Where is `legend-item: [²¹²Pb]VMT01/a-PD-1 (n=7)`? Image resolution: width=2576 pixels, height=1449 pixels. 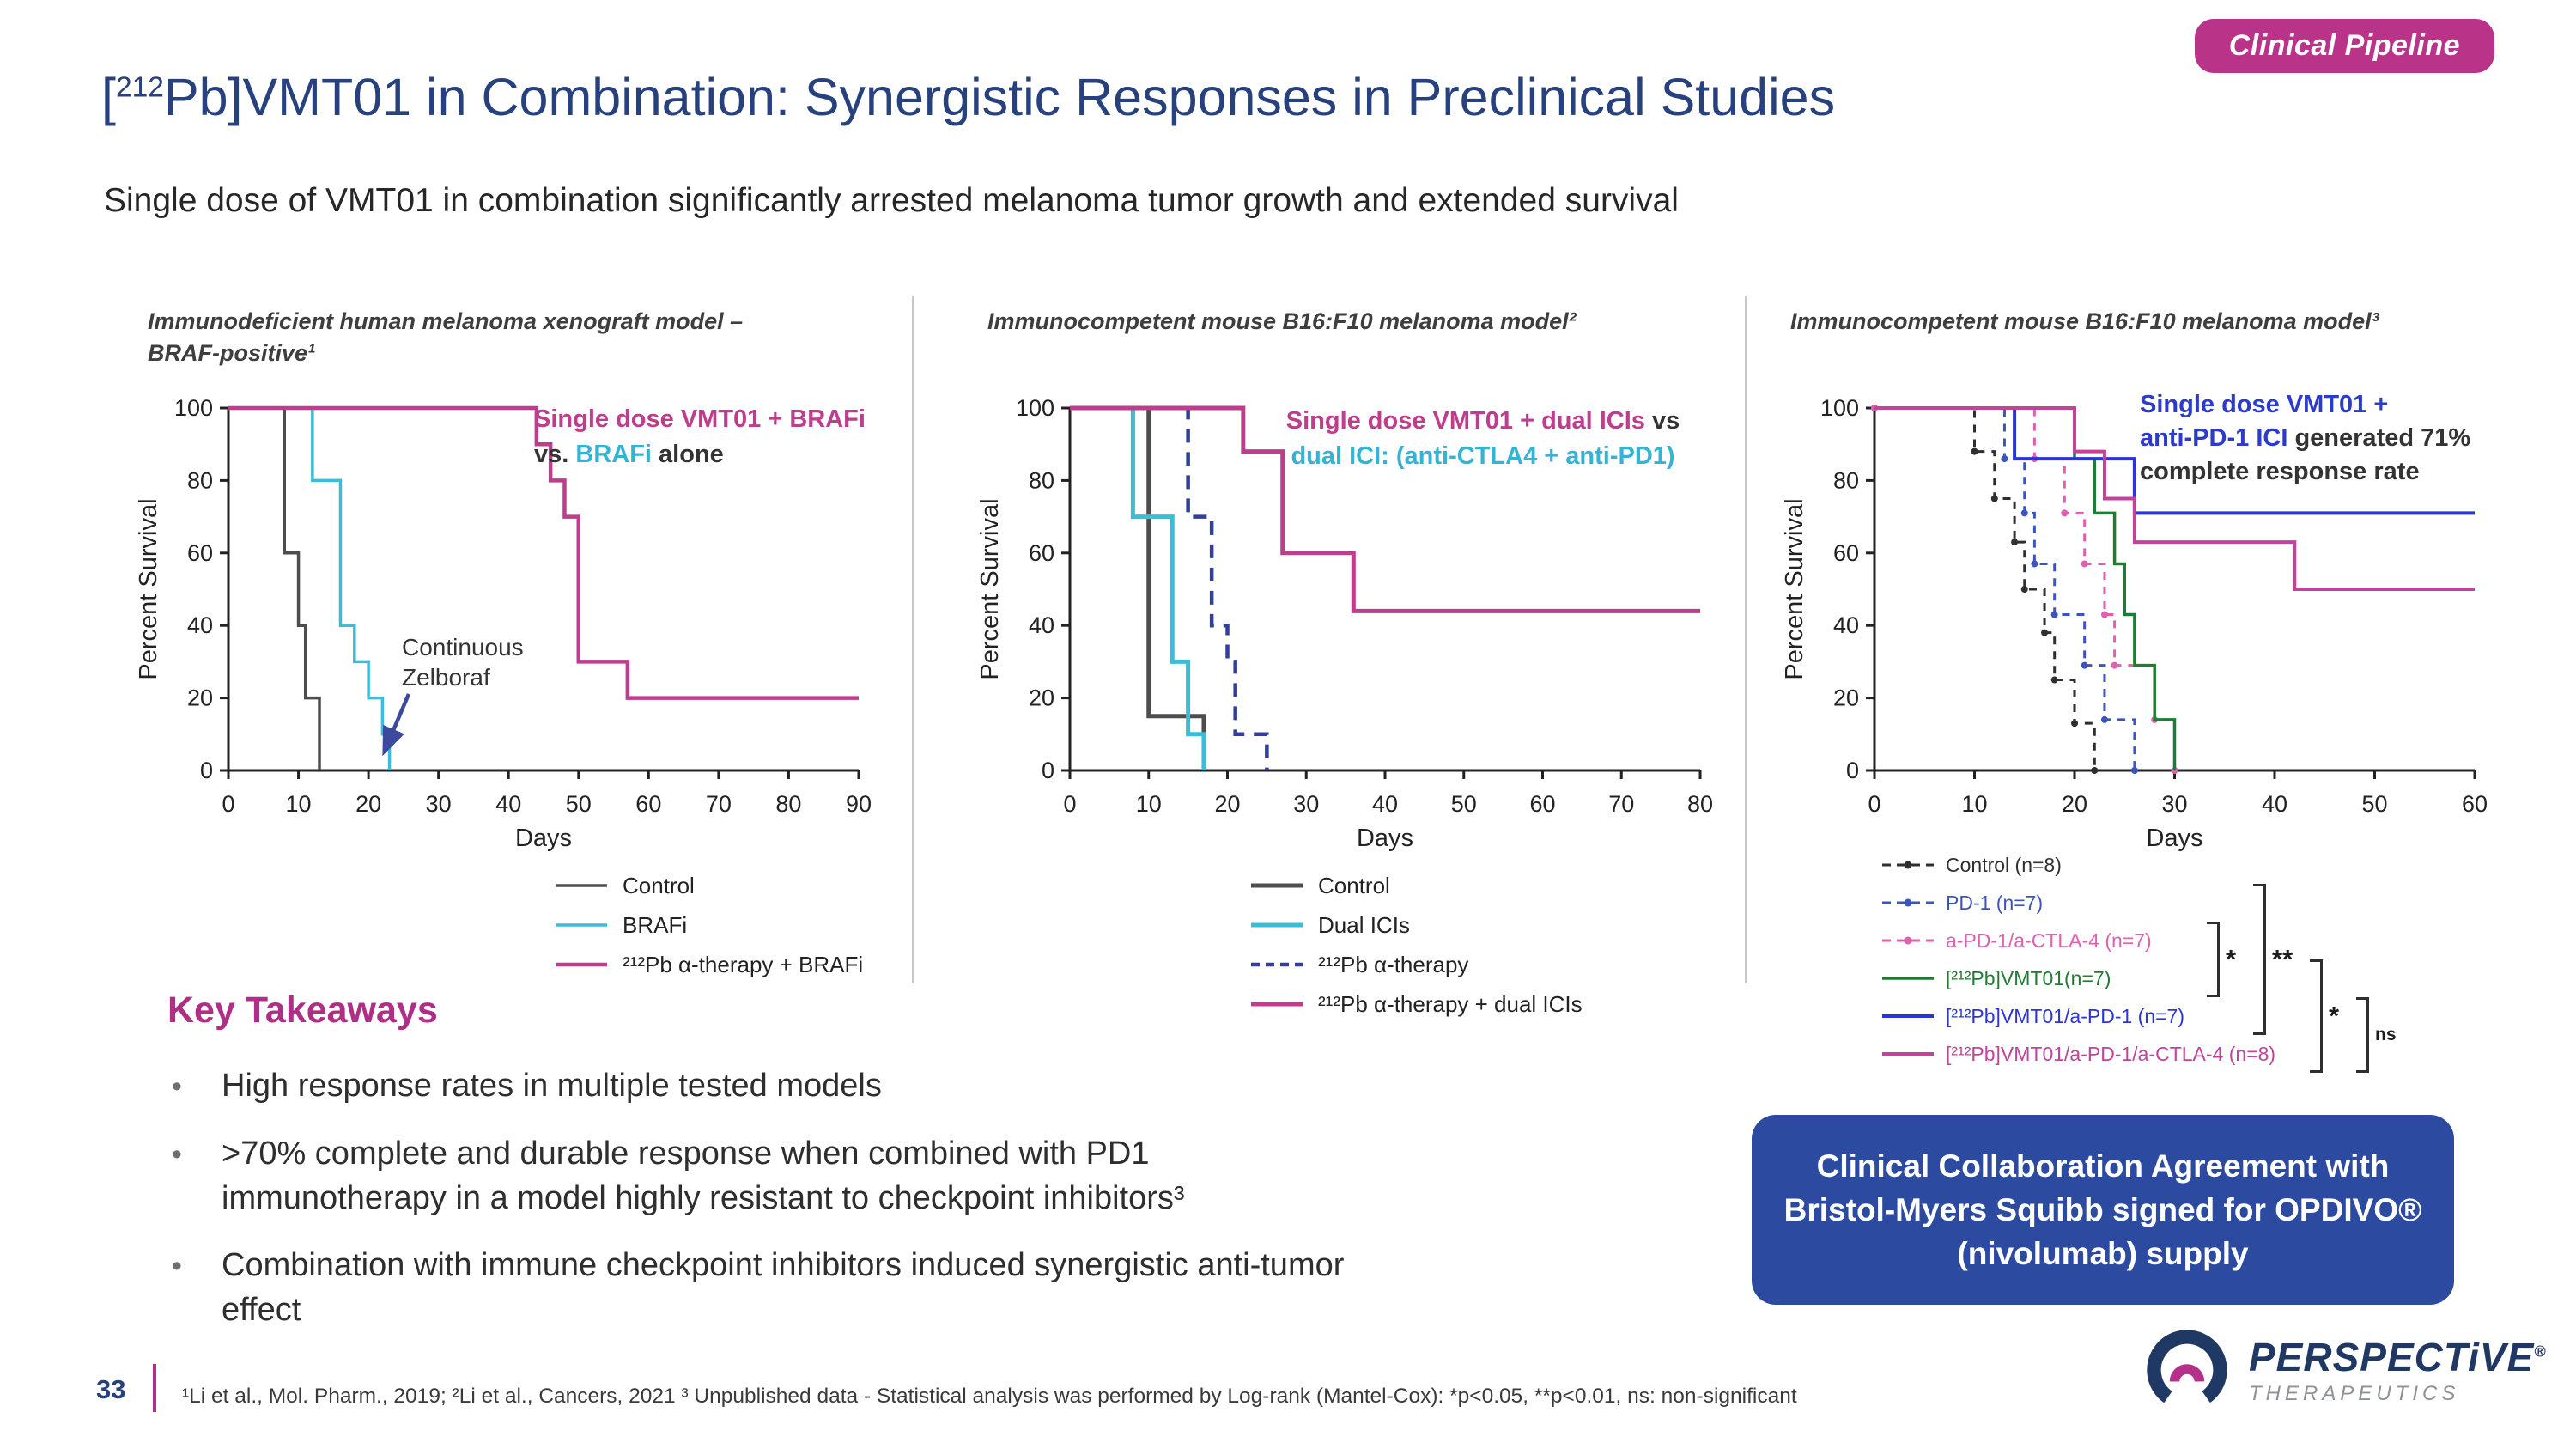 legend-item: [²¹²Pb]VMT01/a-PD-1 (n=7) is located at coordinates (2077, 1016).